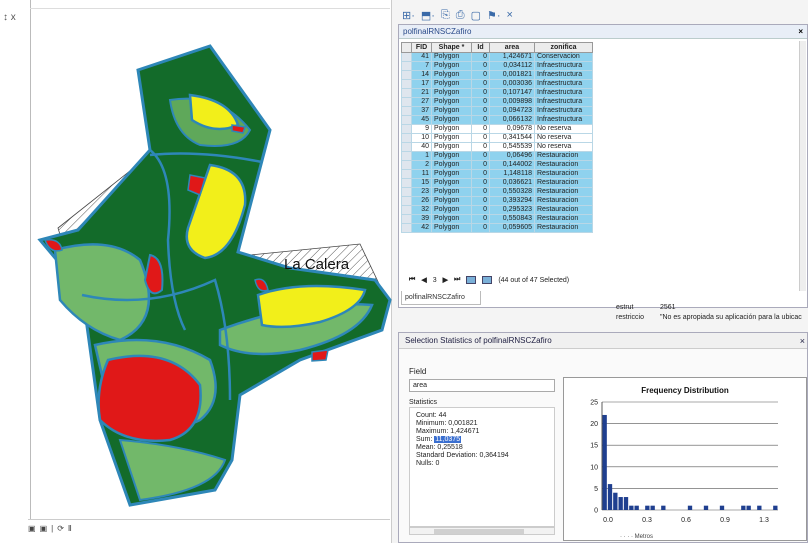 The height and width of the screenshot is (543, 808). I want to click on column-header-shape: Shape *, so click(451, 47).